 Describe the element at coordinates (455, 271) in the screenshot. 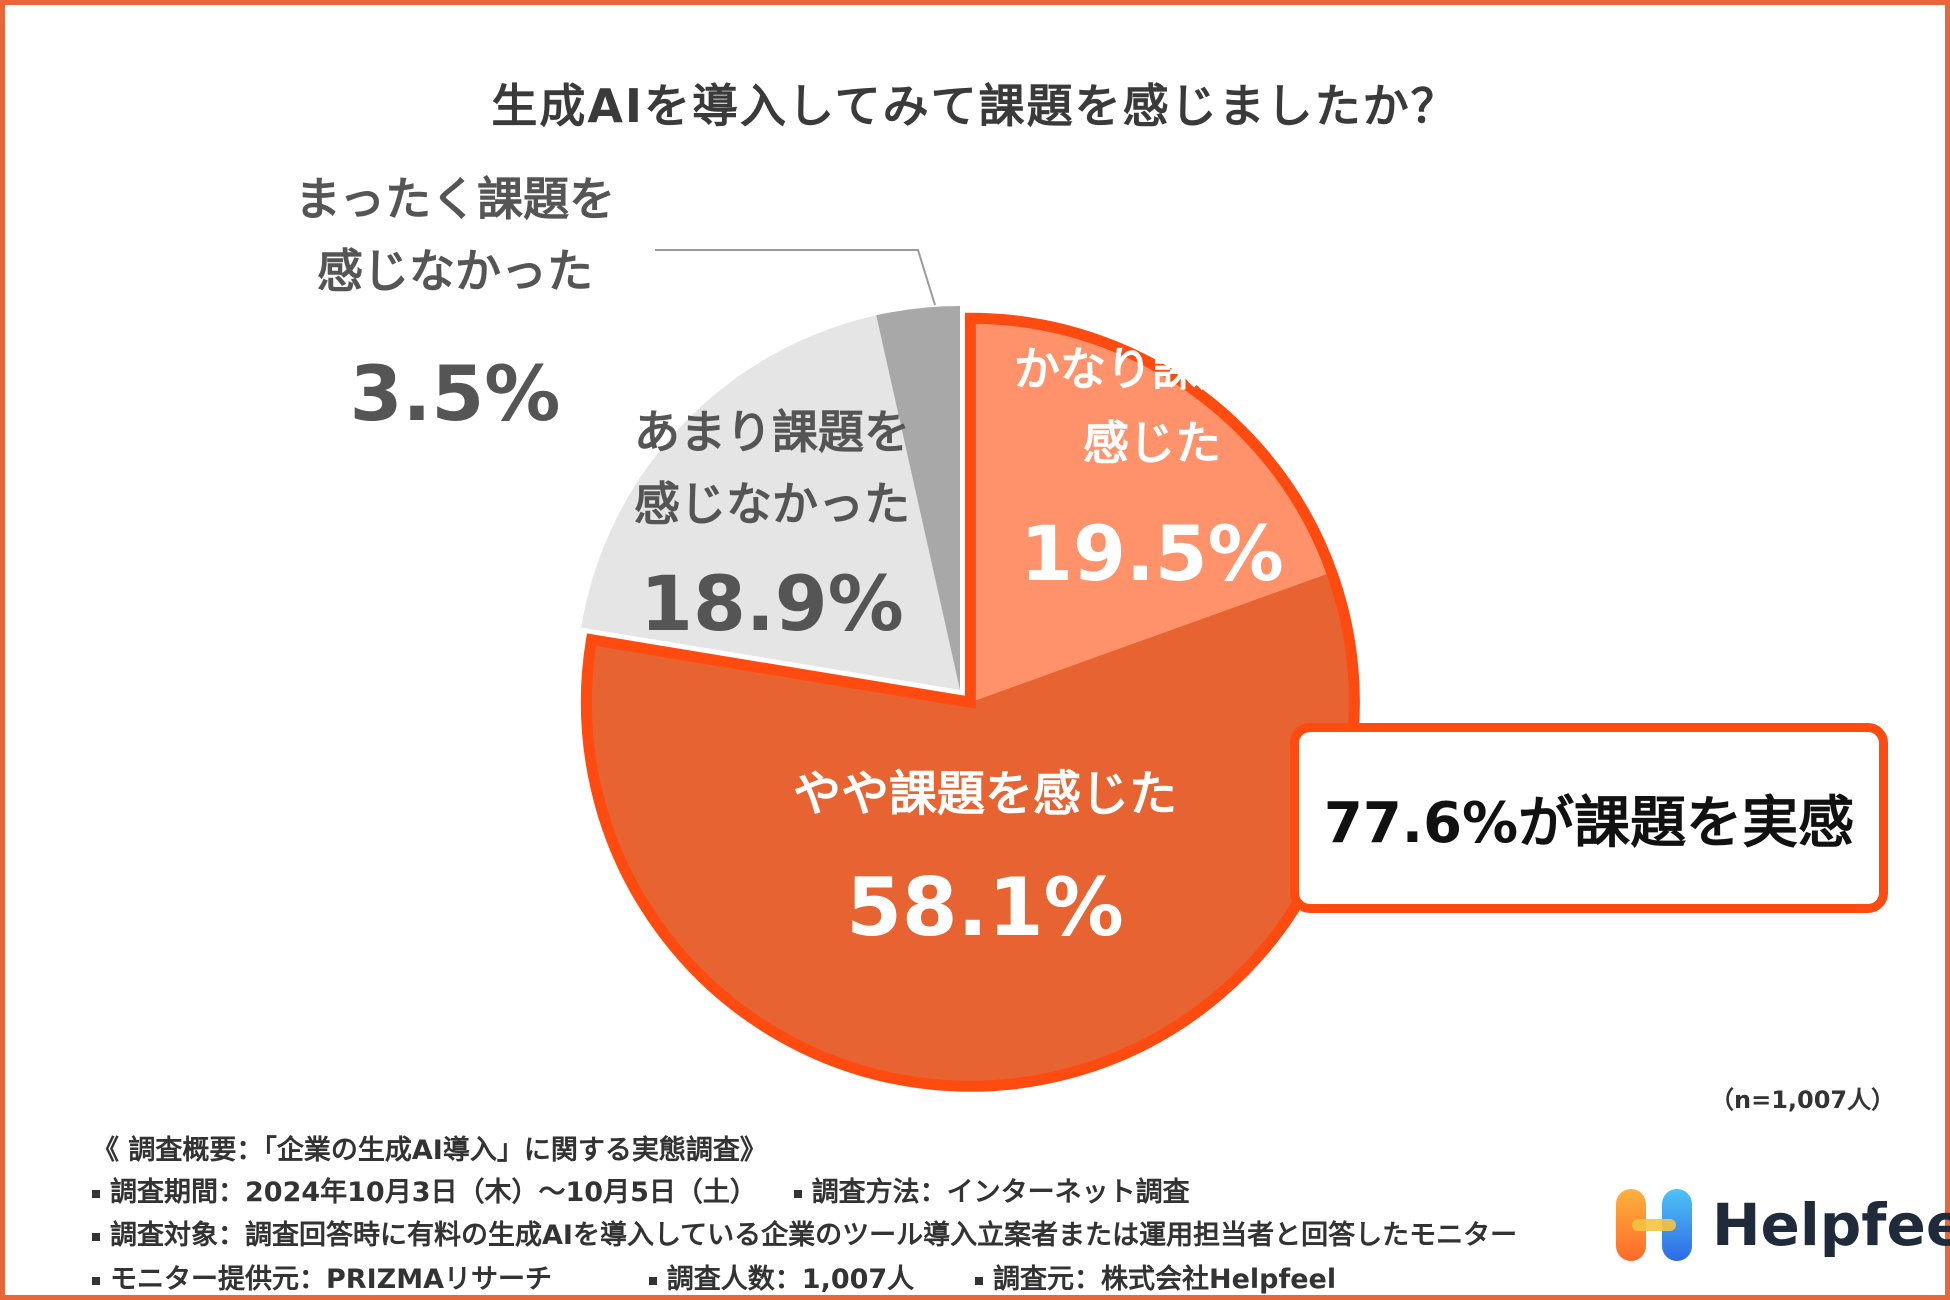

I see `slice-label-mattaku-1: 感じなかった` at that location.